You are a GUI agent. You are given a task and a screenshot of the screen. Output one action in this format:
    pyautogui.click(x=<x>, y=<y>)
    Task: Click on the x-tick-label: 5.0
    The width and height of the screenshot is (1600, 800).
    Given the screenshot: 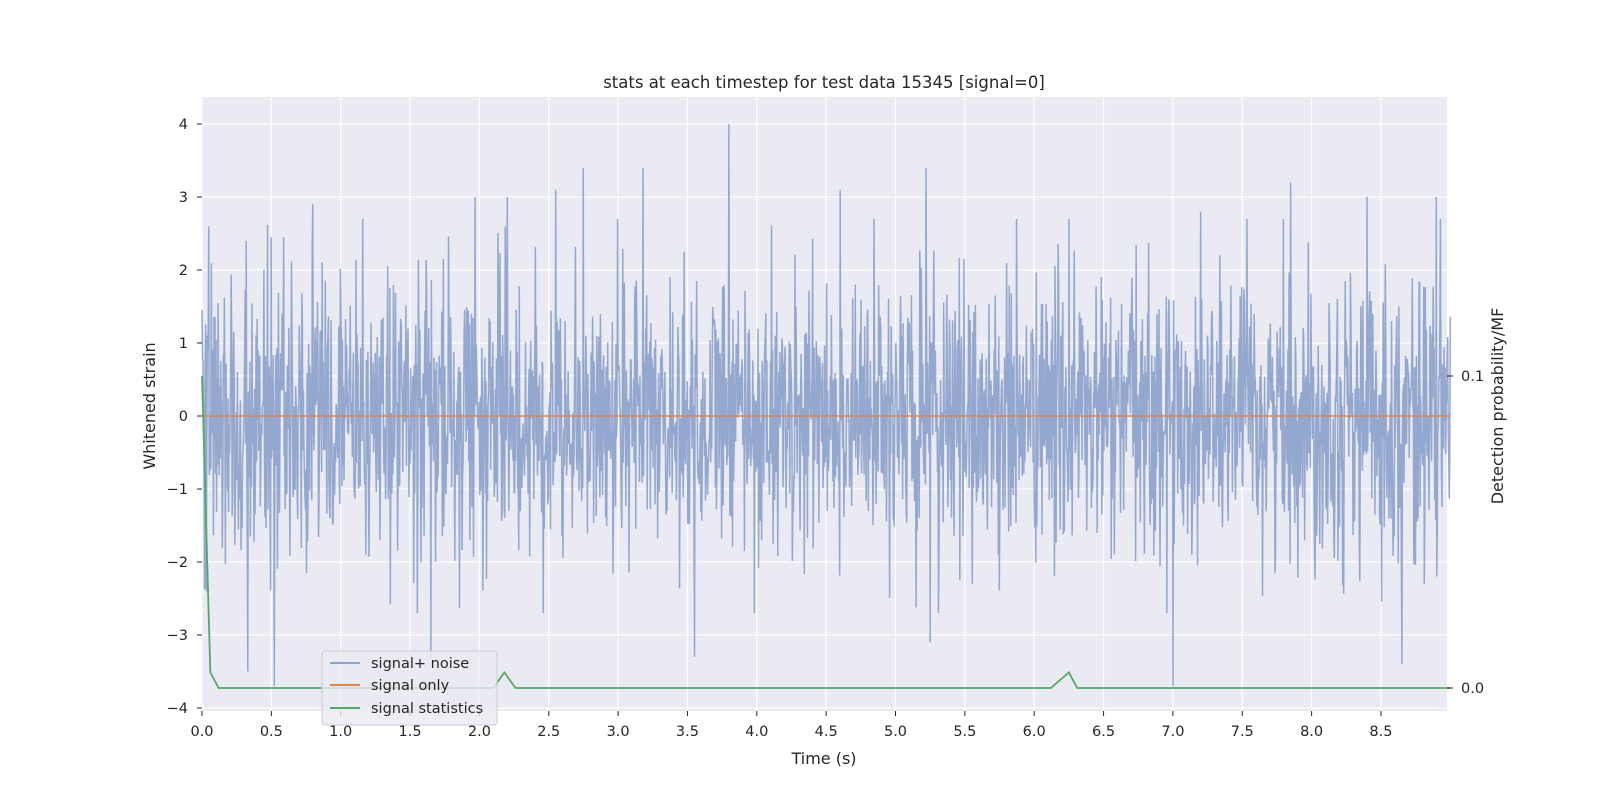 What is the action you would take?
    pyautogui.click(x=895, y=732)
    